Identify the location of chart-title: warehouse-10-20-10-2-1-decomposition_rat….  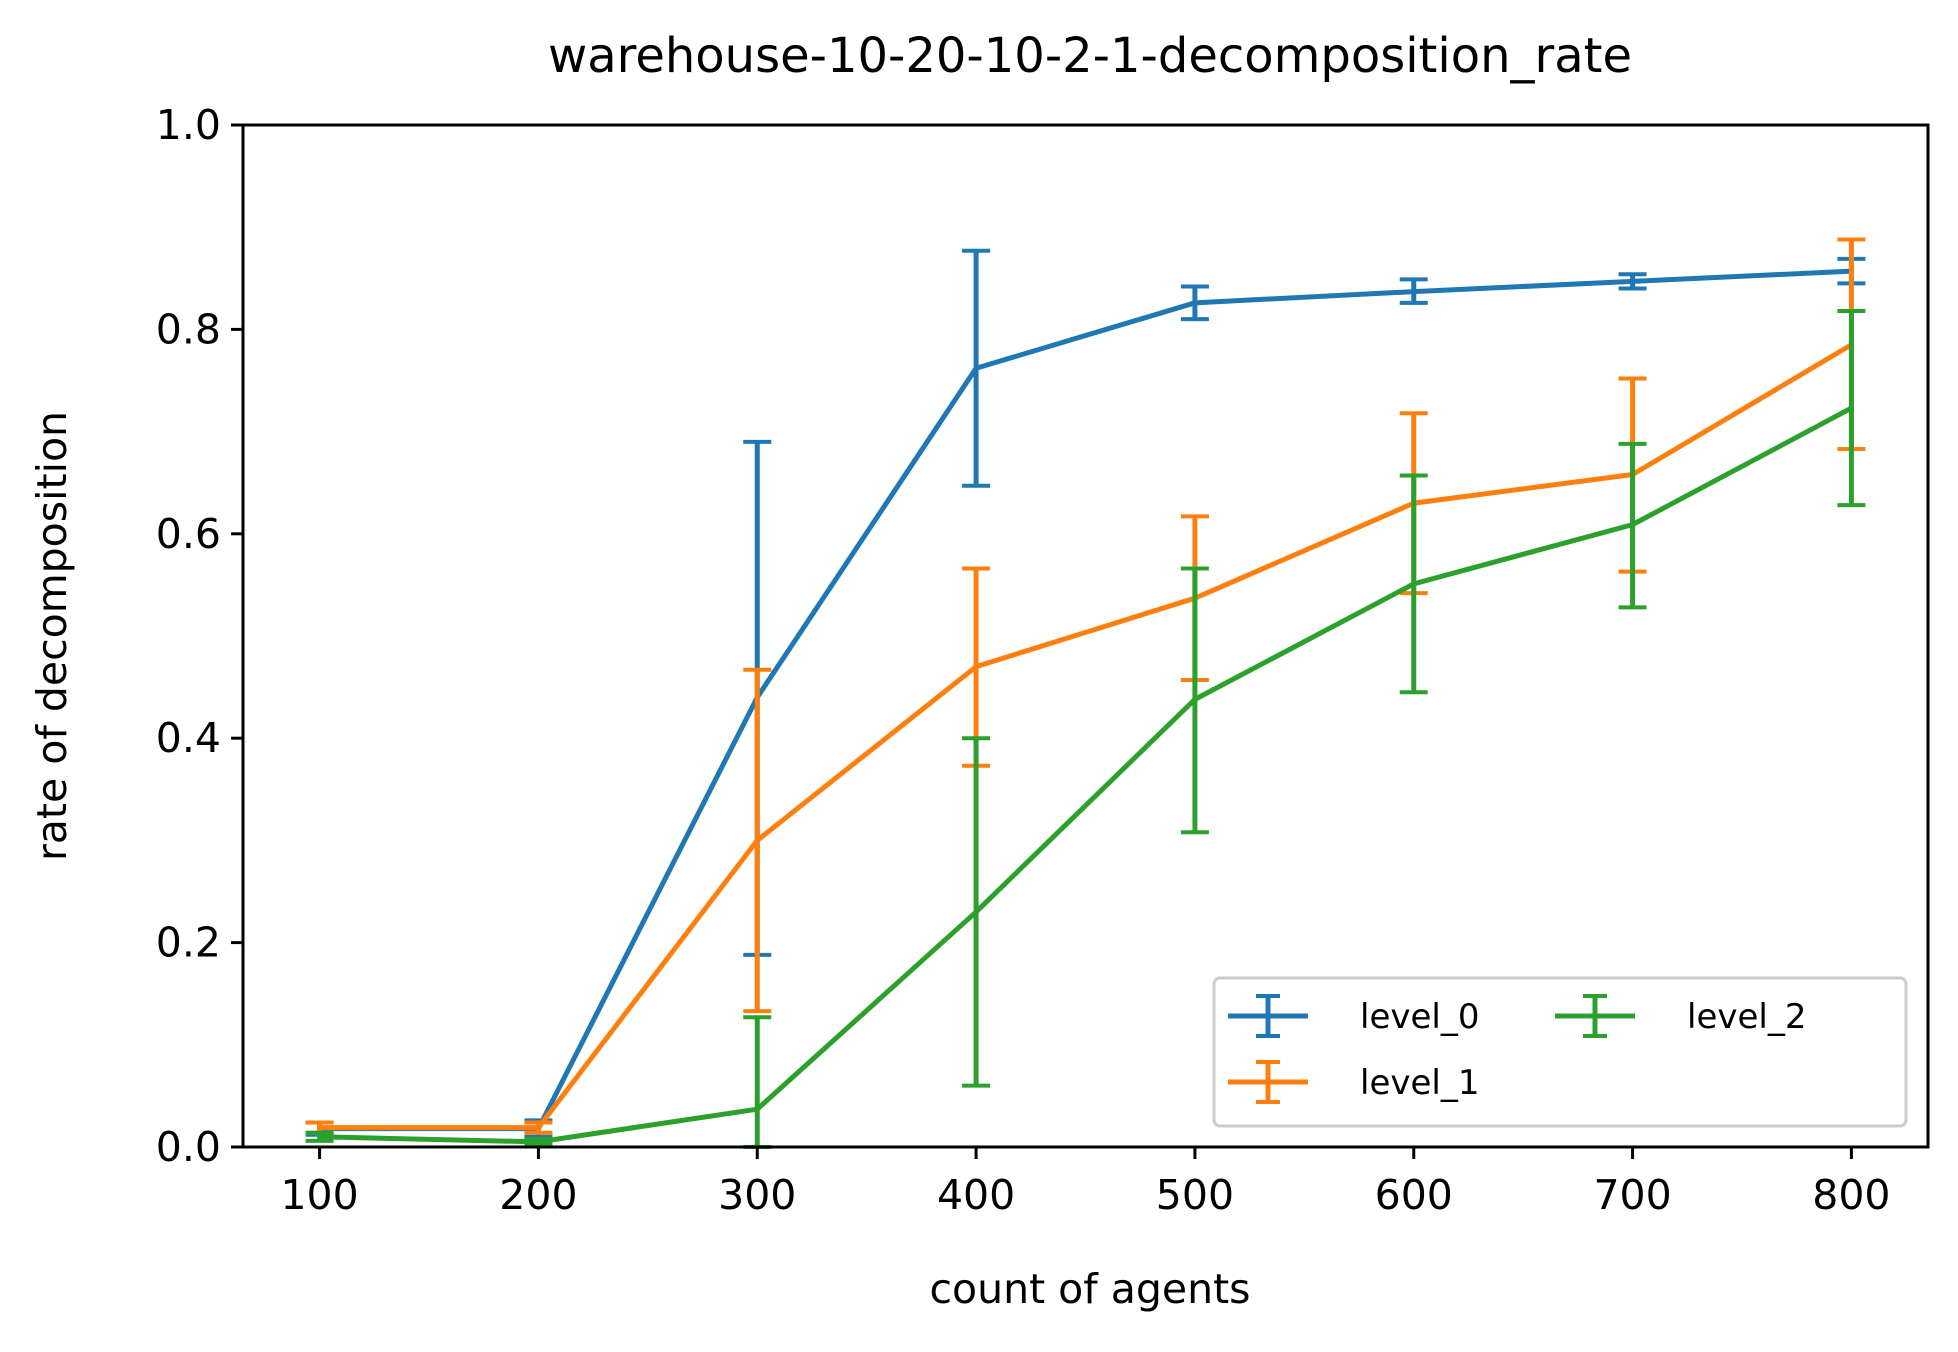
(1090, 56).